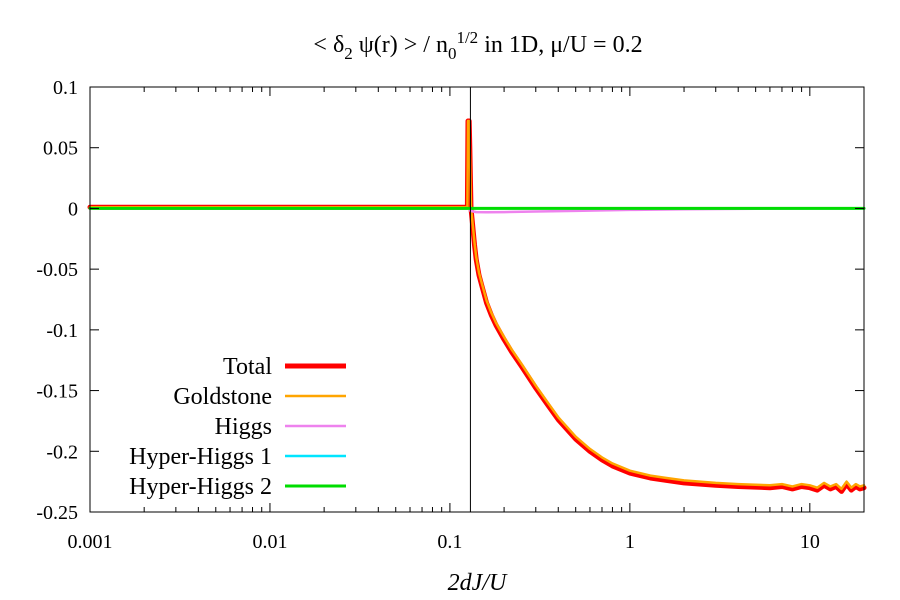 The image size is (900, 600). I want to click on x-tick-label: 0.001, so click(90, 542).